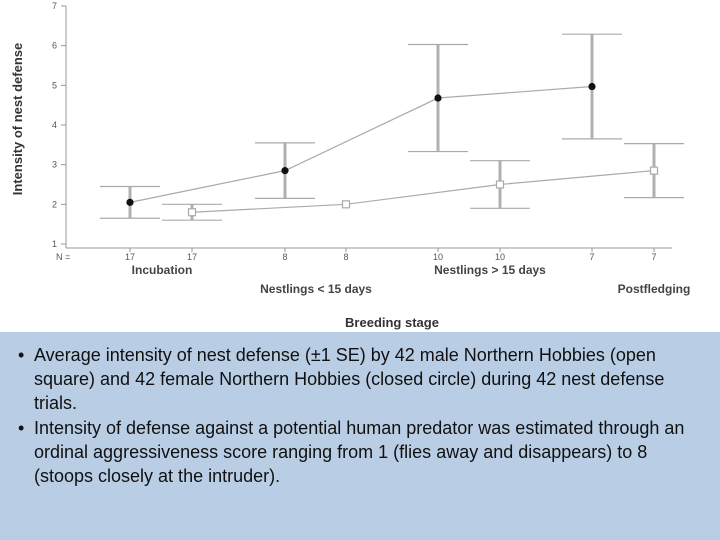 The width and height of the screenshot is (720, 540). What do you see at coordinates (54, 85) in the screenshot?
I see `y-tick-label: 5` at bounding box center [54, 85].